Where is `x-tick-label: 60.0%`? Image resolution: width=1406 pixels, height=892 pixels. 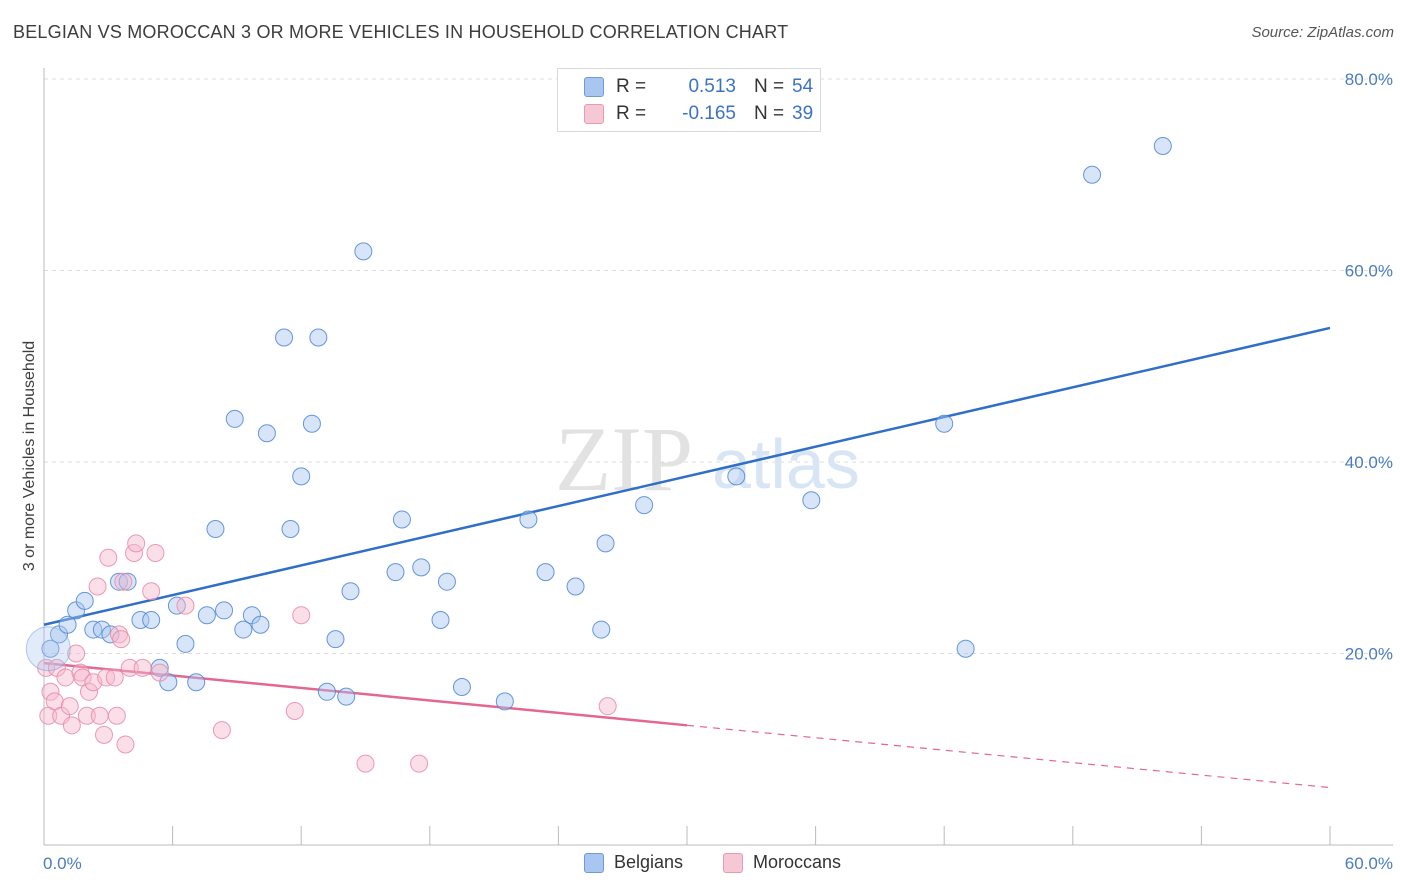 x-tick-label: 60.0% is located at coordinates (1369, 863).